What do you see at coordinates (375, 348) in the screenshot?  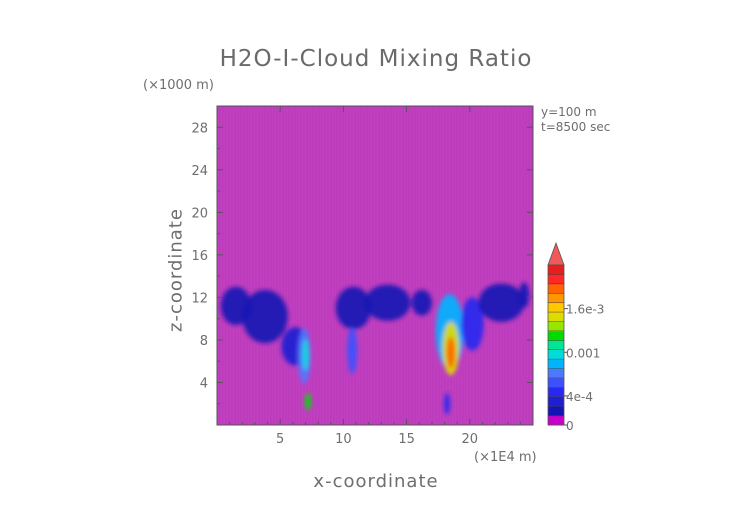 I see `cloud-field` at bounding box center [375, 348].